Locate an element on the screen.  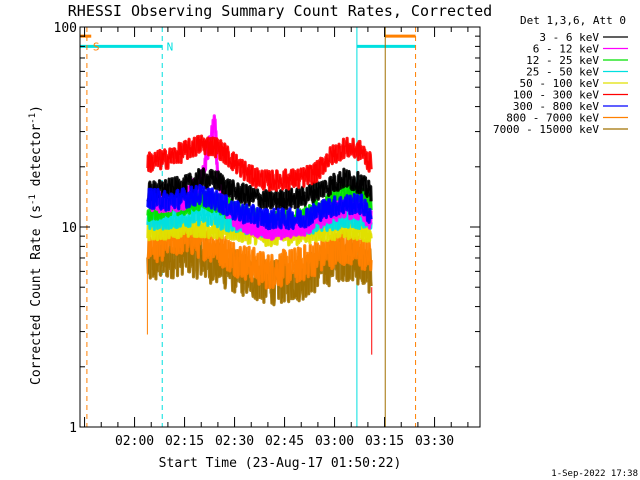
footer-timestamp: 1-Sep-2022 17:38 is located at coordinates (594, 474).